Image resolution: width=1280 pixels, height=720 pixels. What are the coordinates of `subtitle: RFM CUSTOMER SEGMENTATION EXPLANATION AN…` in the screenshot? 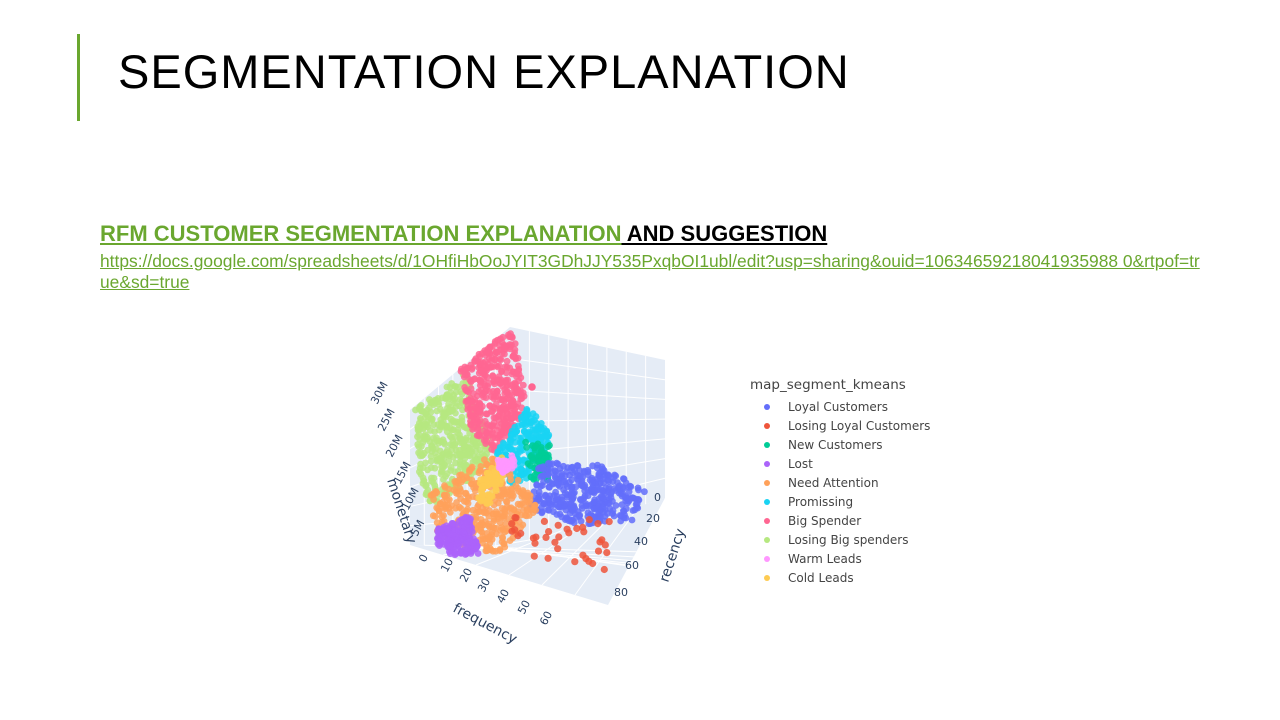 It's located at (463, 234).